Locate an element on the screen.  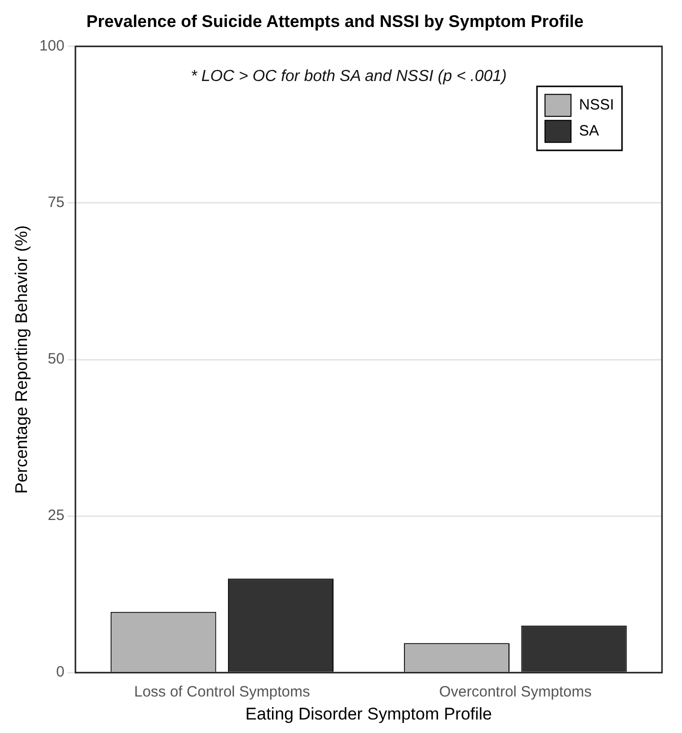
chart-title: Prevalence of Suicide Attempts and NSSI by Symptom Profile is located at coordinates (335, 21).